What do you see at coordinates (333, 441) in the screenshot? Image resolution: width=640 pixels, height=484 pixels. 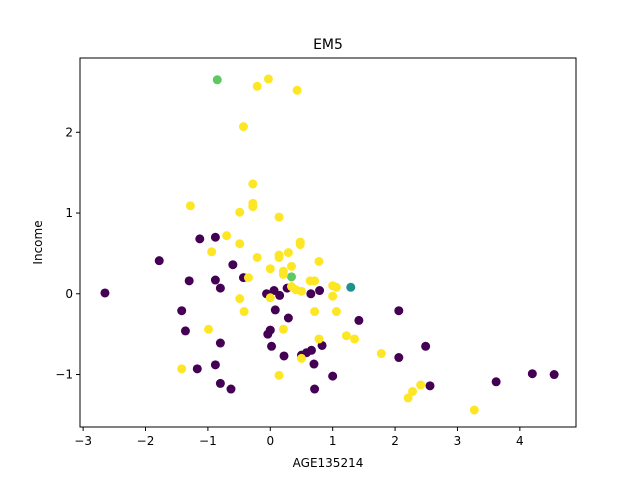 I see `x-tick-label: 1` at bounding box center [333, 441].